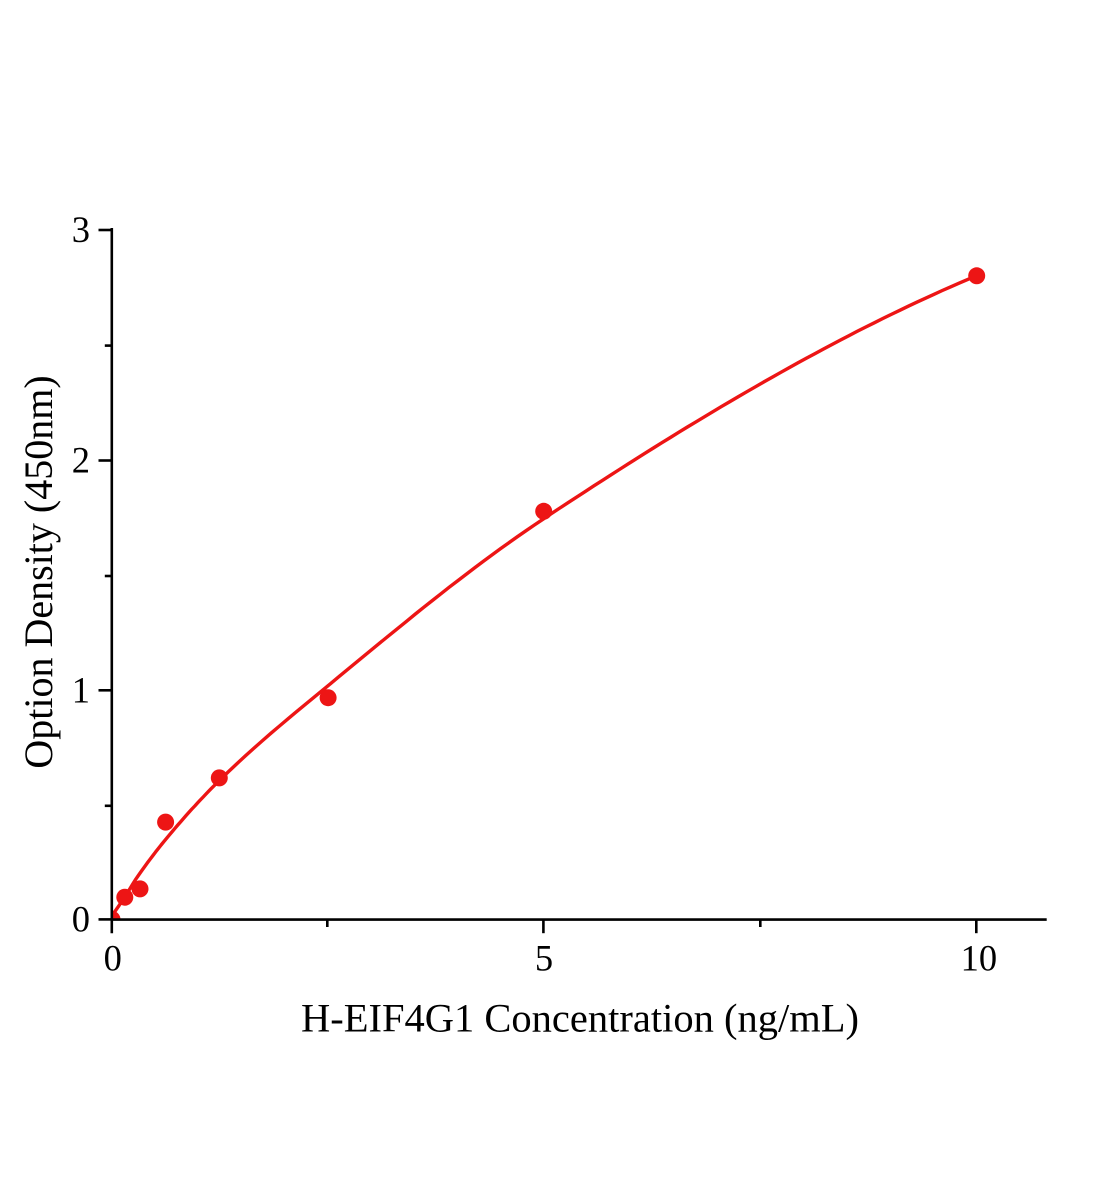 Image resolution: width=1104 pixels, height=1200 pixels. I want to click on svg-text: H-EIF4G1 Concentration (ng/mL), so click(580, 1018).